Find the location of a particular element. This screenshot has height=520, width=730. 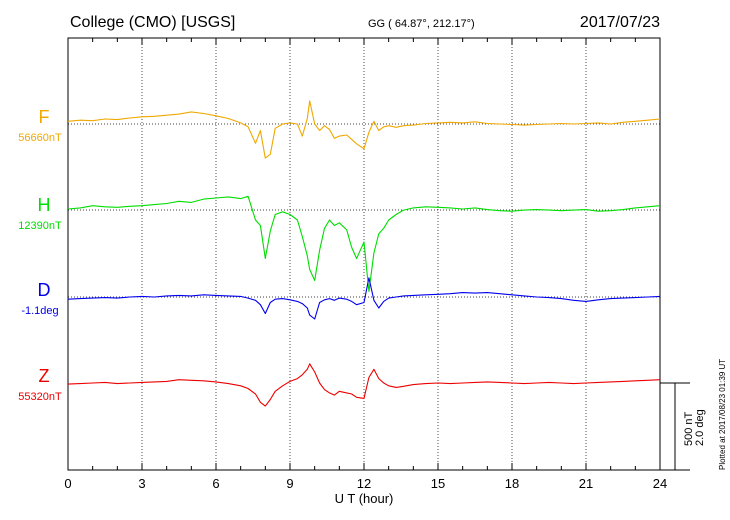

chart-title: College (CMO) [USGS] is located at coordinates (152, 22).